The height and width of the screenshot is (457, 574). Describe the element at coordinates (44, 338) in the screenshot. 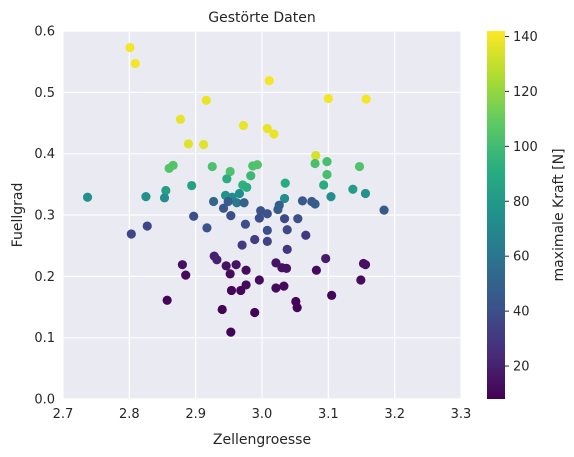

I see `y-tick-label: 0.1` at that location.